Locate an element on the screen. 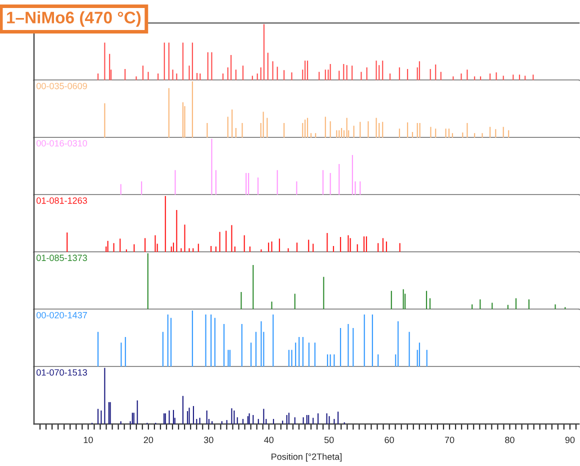 This screenshot has height=466, width=580. x-tick-label: 60 is located at coordinates (389, 440).